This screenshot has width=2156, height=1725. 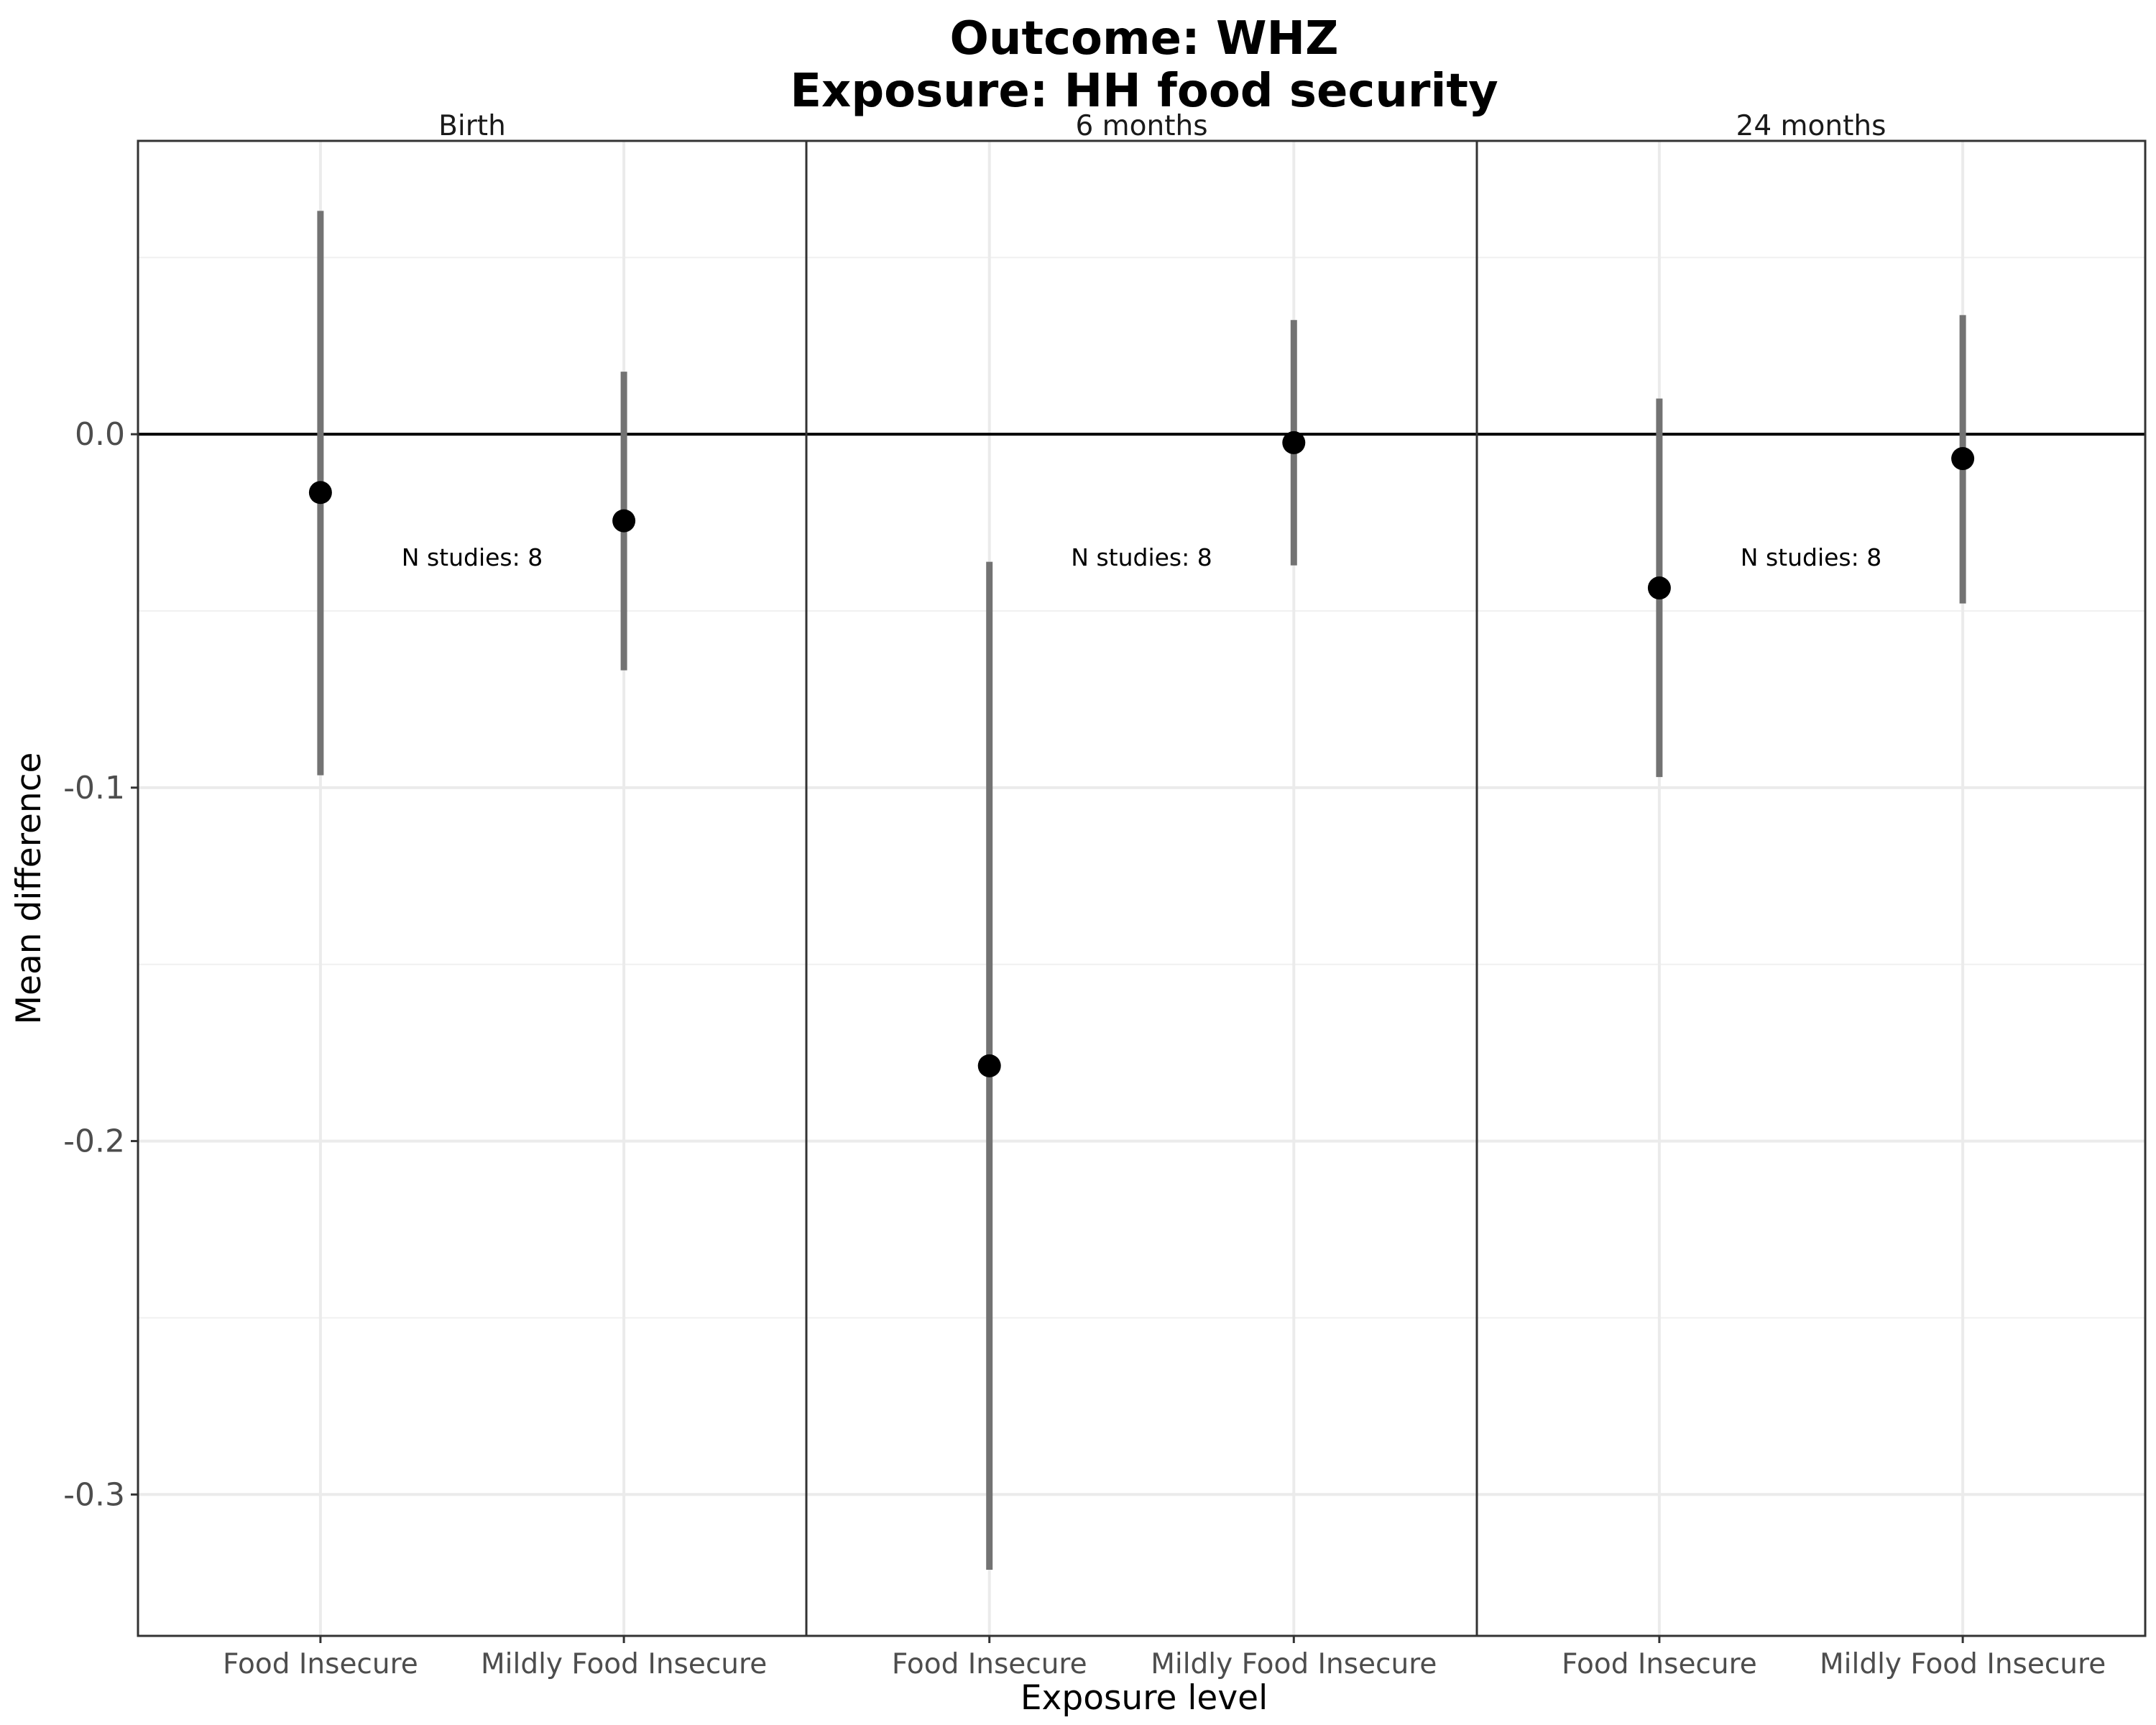 I want to click on y-tick-label: 0.0, so click(x=100, y=434).